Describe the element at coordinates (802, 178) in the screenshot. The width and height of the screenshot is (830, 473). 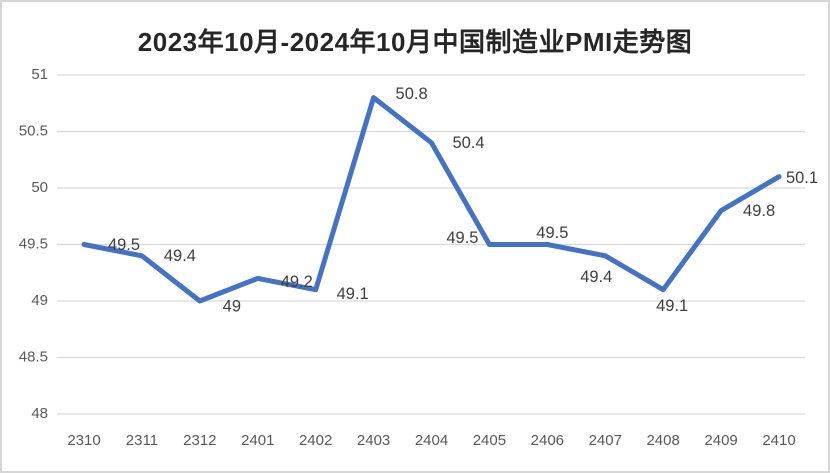
I see `data-label: 50.1` at that location.